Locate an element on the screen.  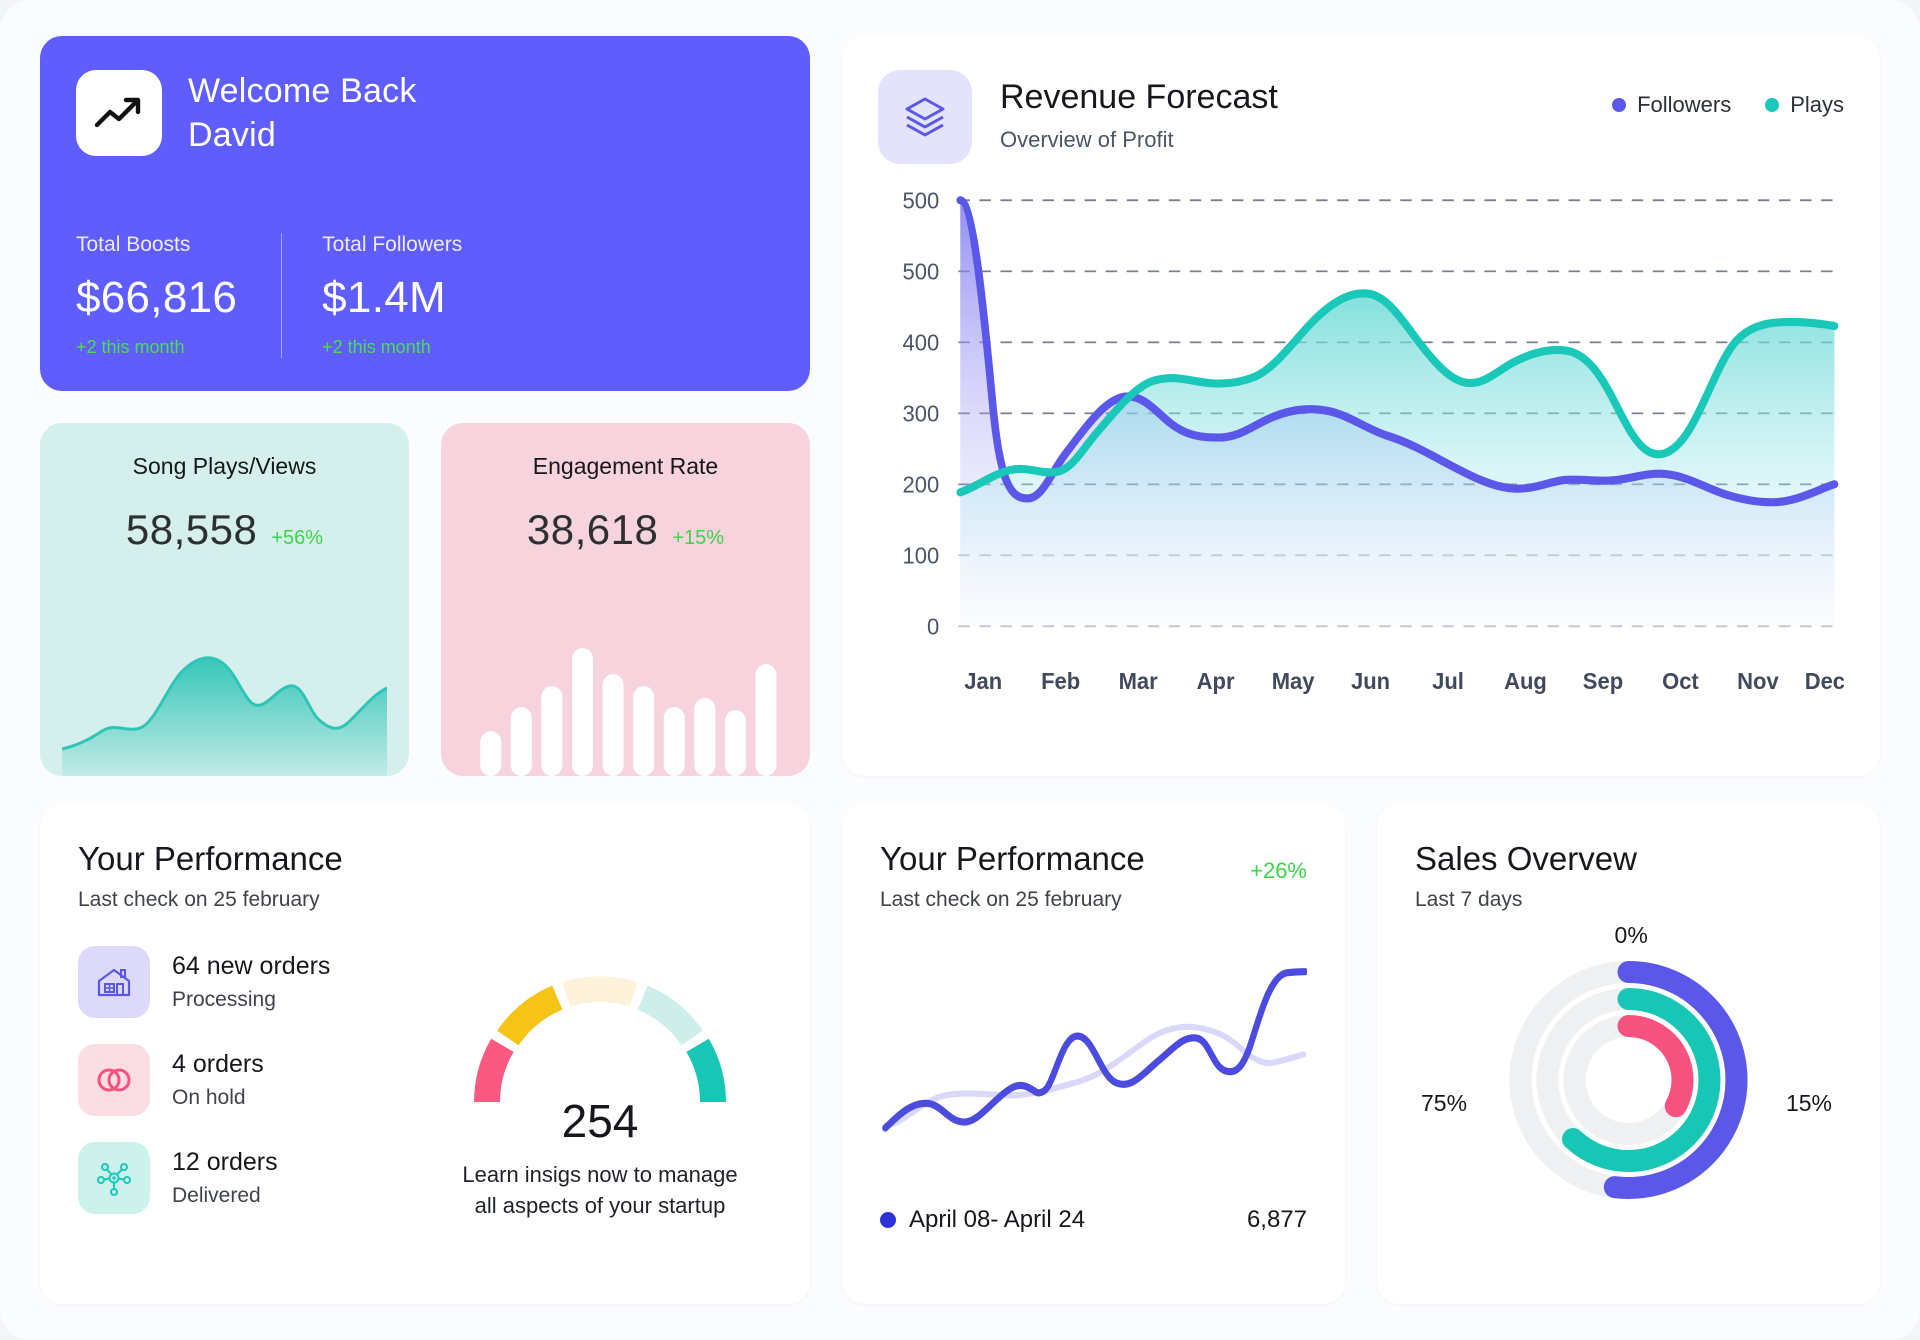
legend-label-plays: Plays is located at coordinates (1817, 104).